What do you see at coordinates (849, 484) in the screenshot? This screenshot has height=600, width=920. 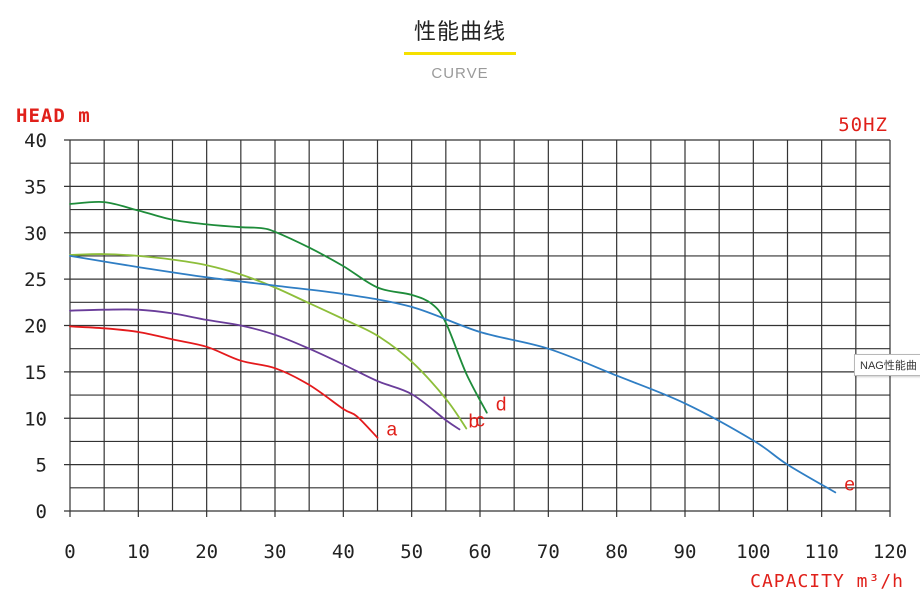 I see `series-label-e: e` at bounding box center [849, 484].